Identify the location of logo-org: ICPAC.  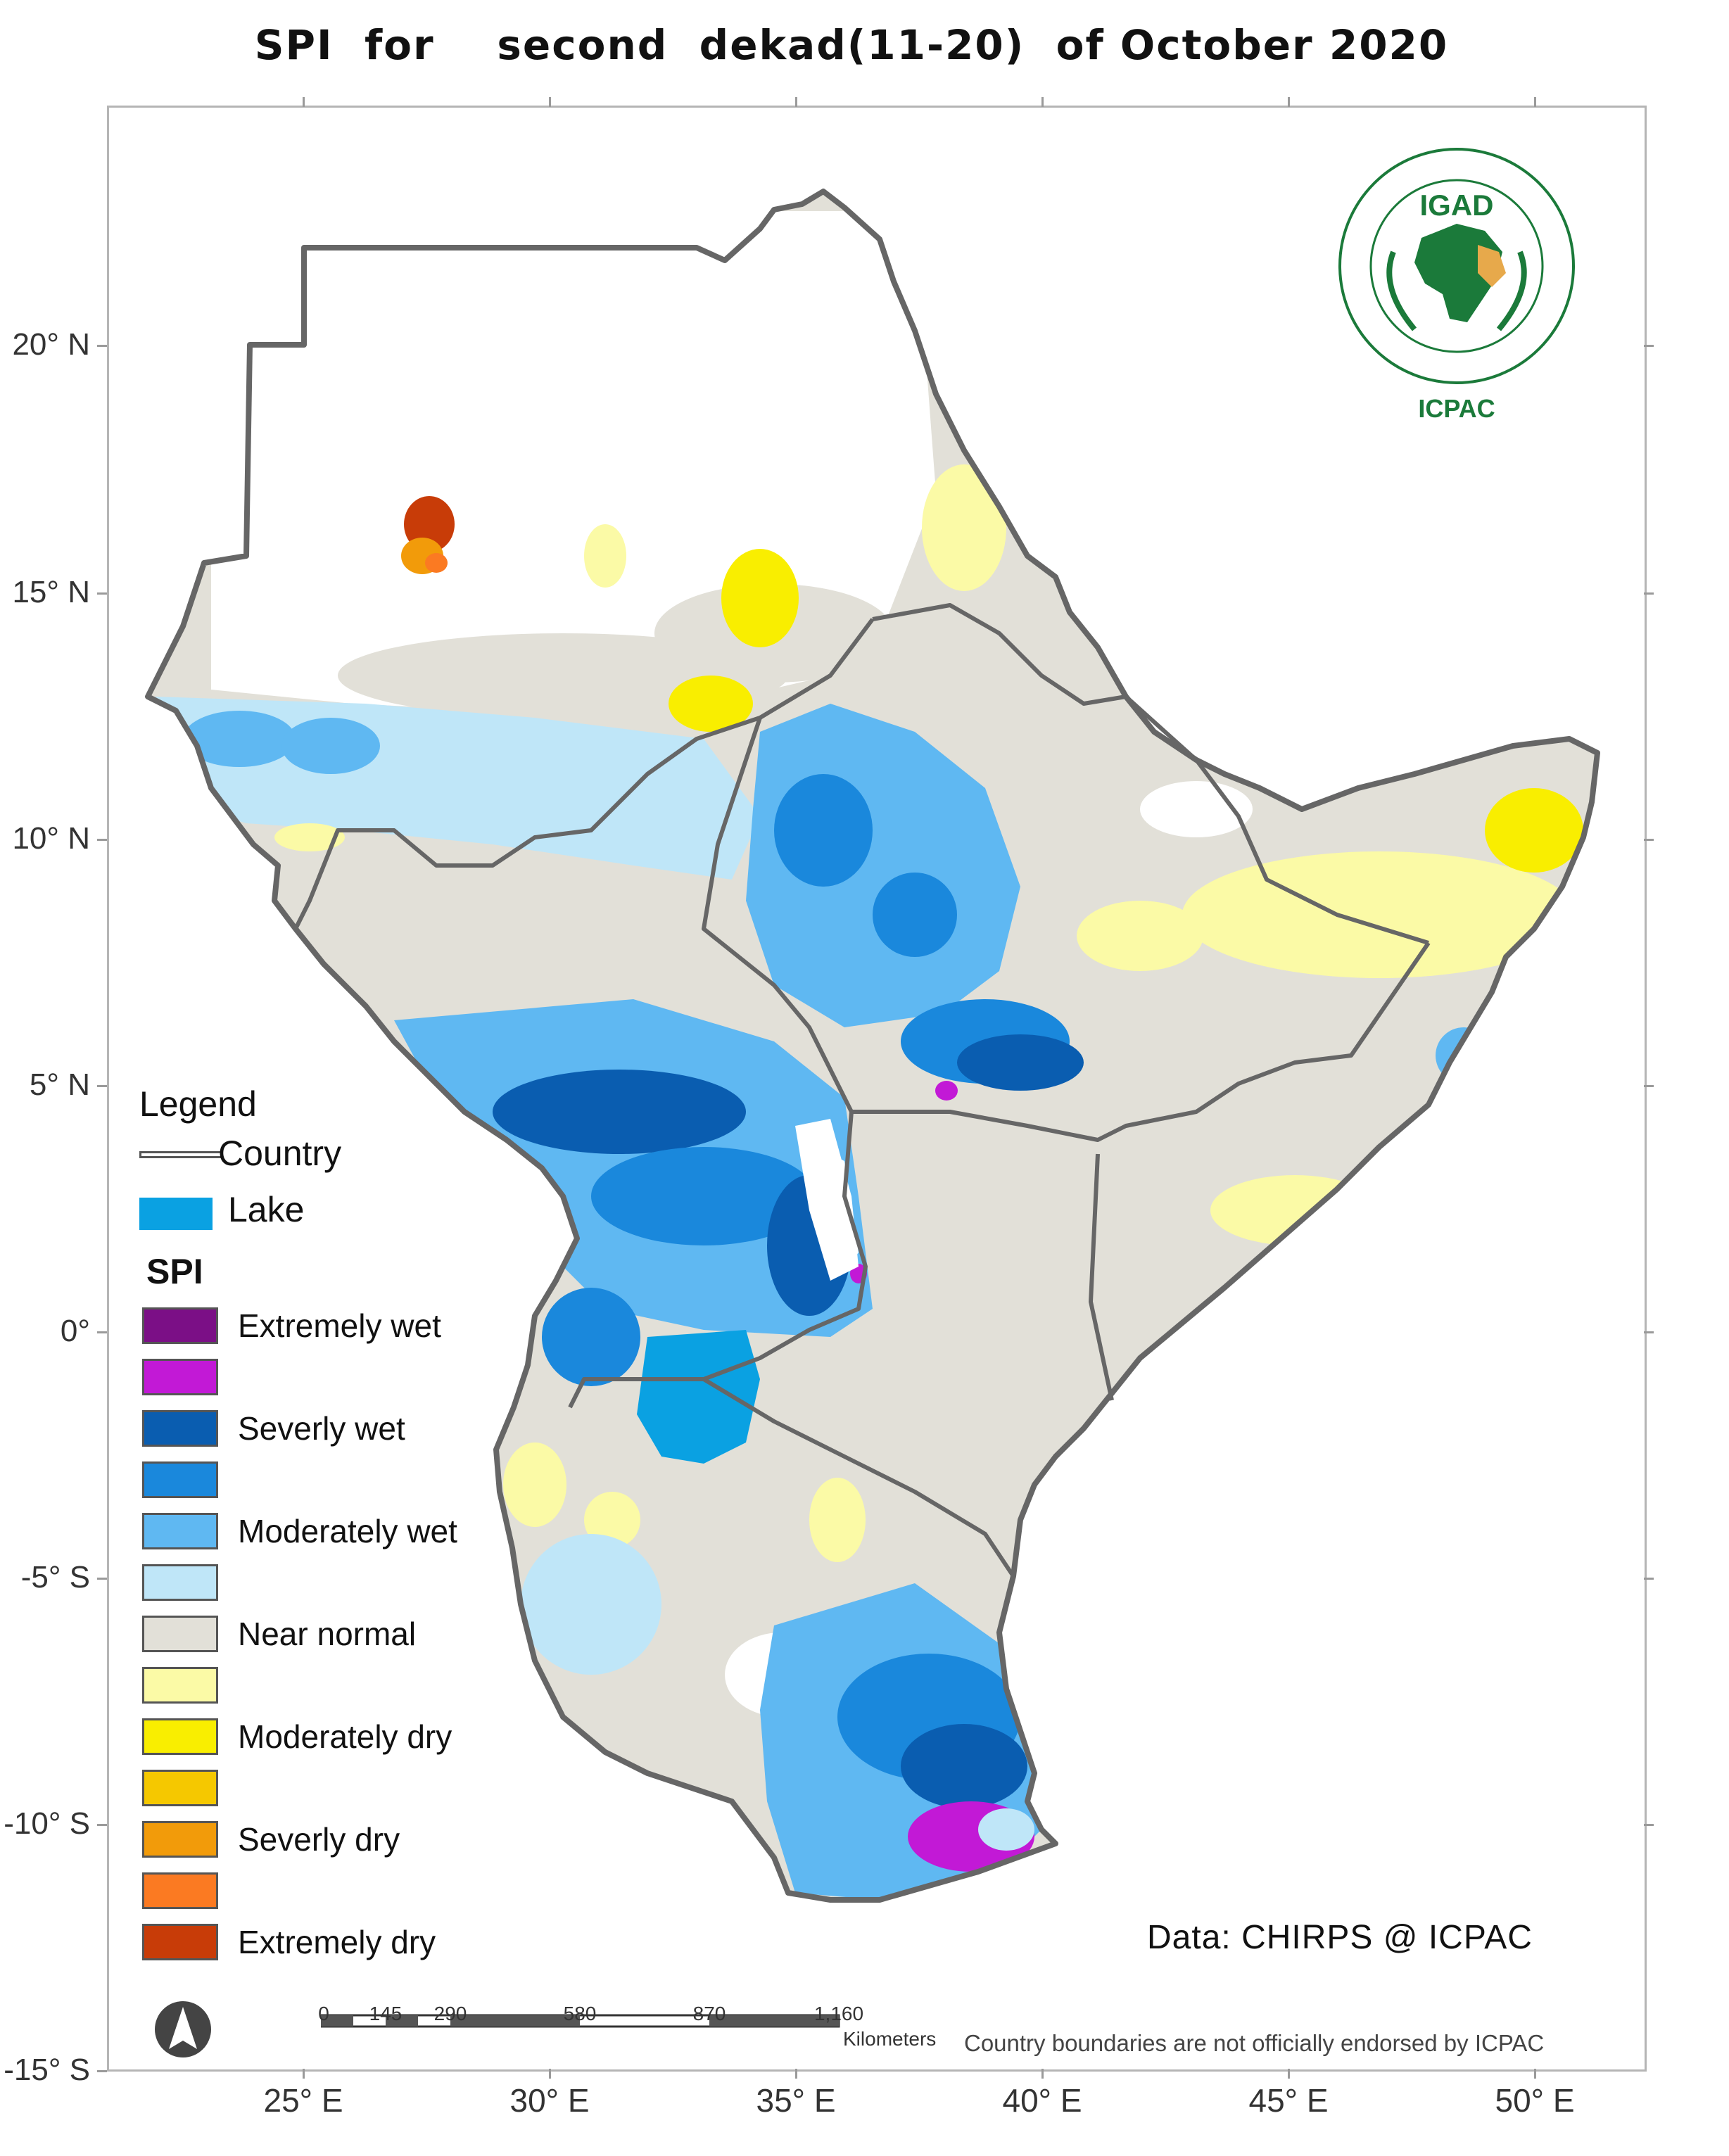
(1456, 408).